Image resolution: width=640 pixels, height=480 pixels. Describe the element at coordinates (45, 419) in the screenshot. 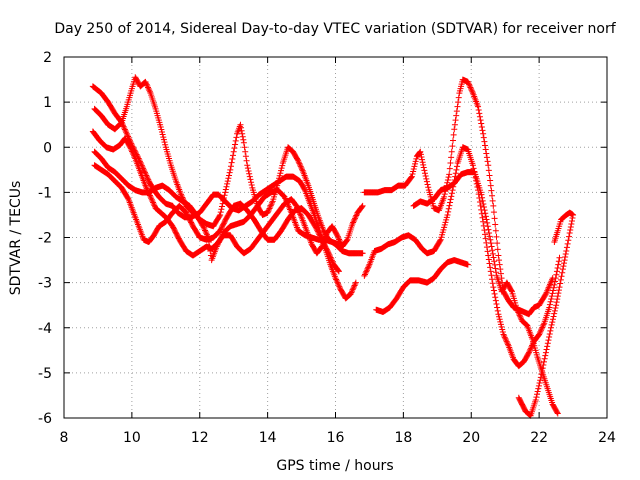

I see `y-tick-label: -6` at that location.